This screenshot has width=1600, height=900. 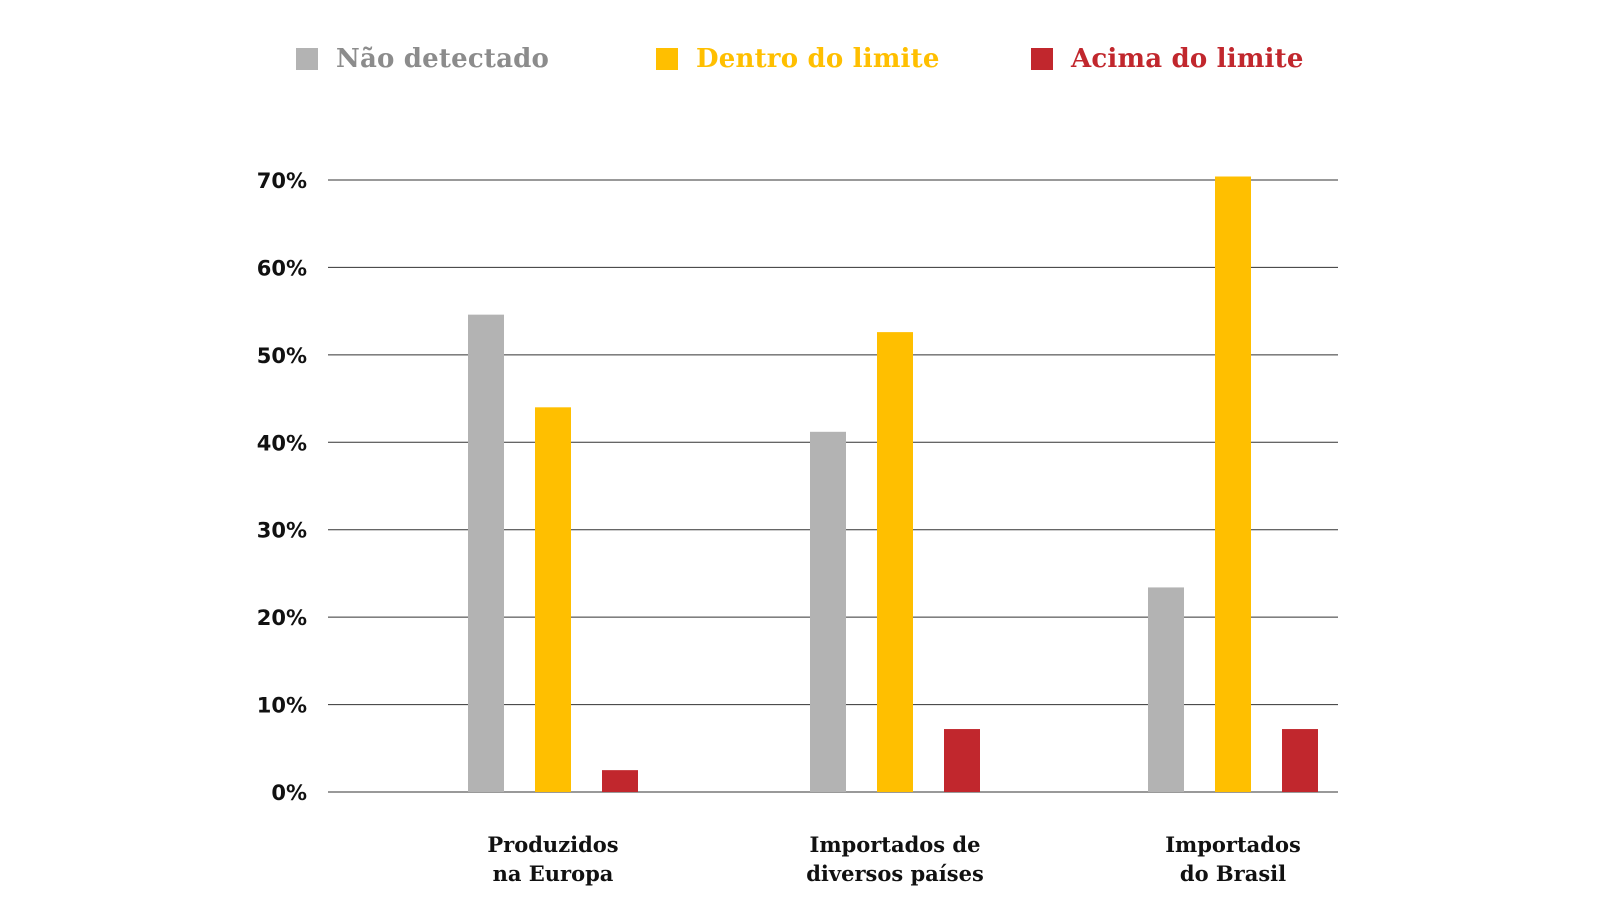 I want to click on x-category-label: do Brasil, so click(x=1233, y=873).